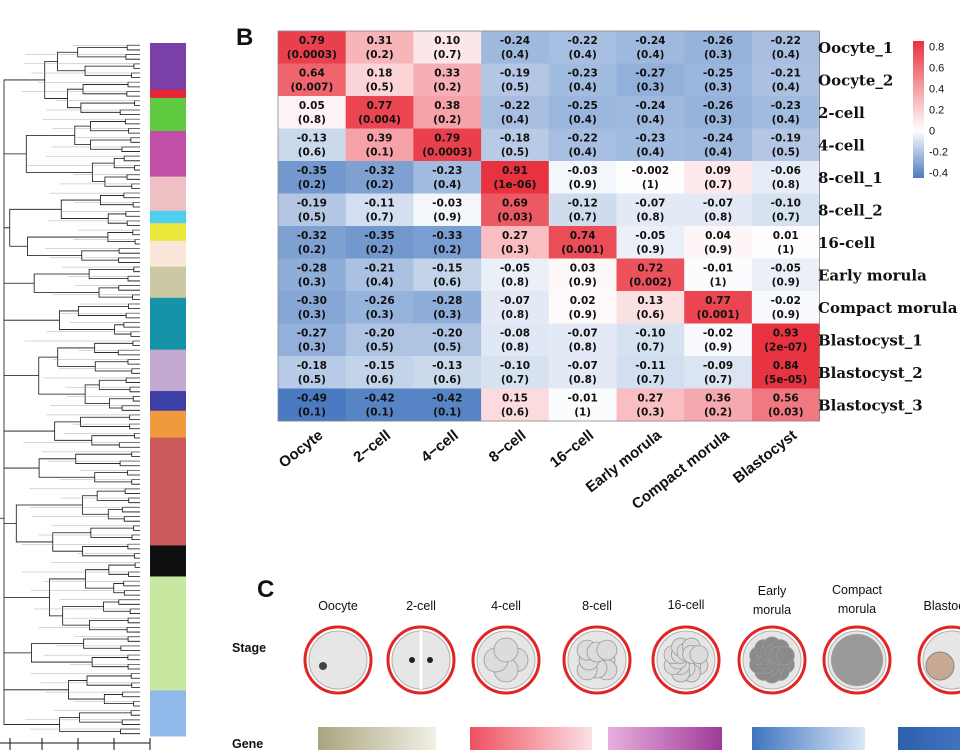 The height and width of the screenshot is (750, 960). I want to click on row-label: Compact morula, so click(888, 308).